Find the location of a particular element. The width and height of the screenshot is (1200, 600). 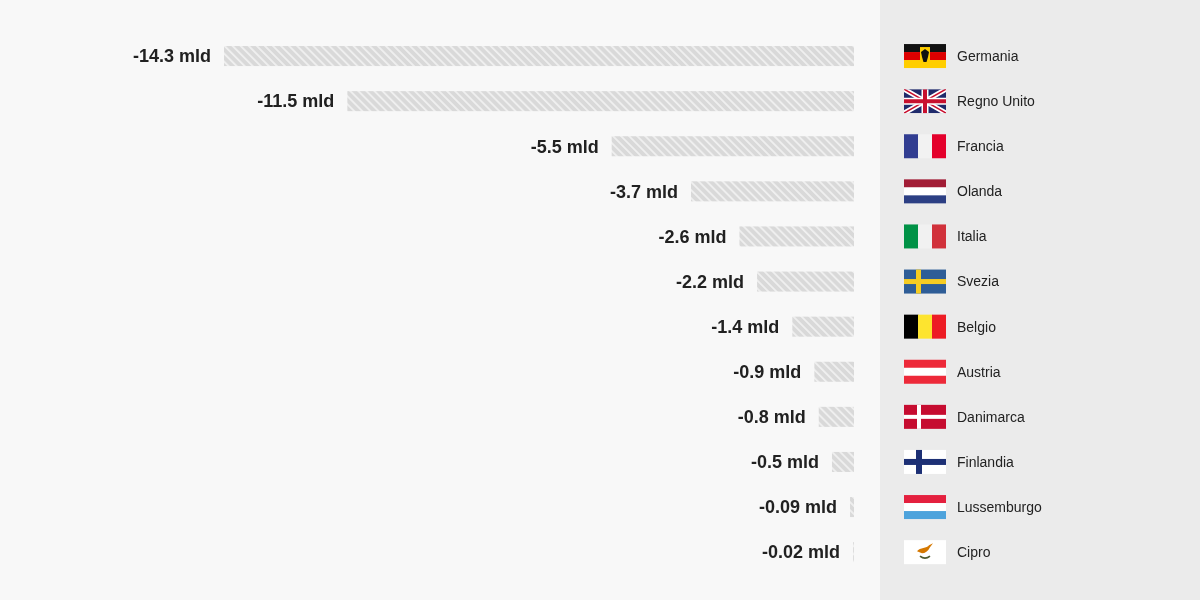

y-tick-label: Finlandia is located at coordinates (986, 461).